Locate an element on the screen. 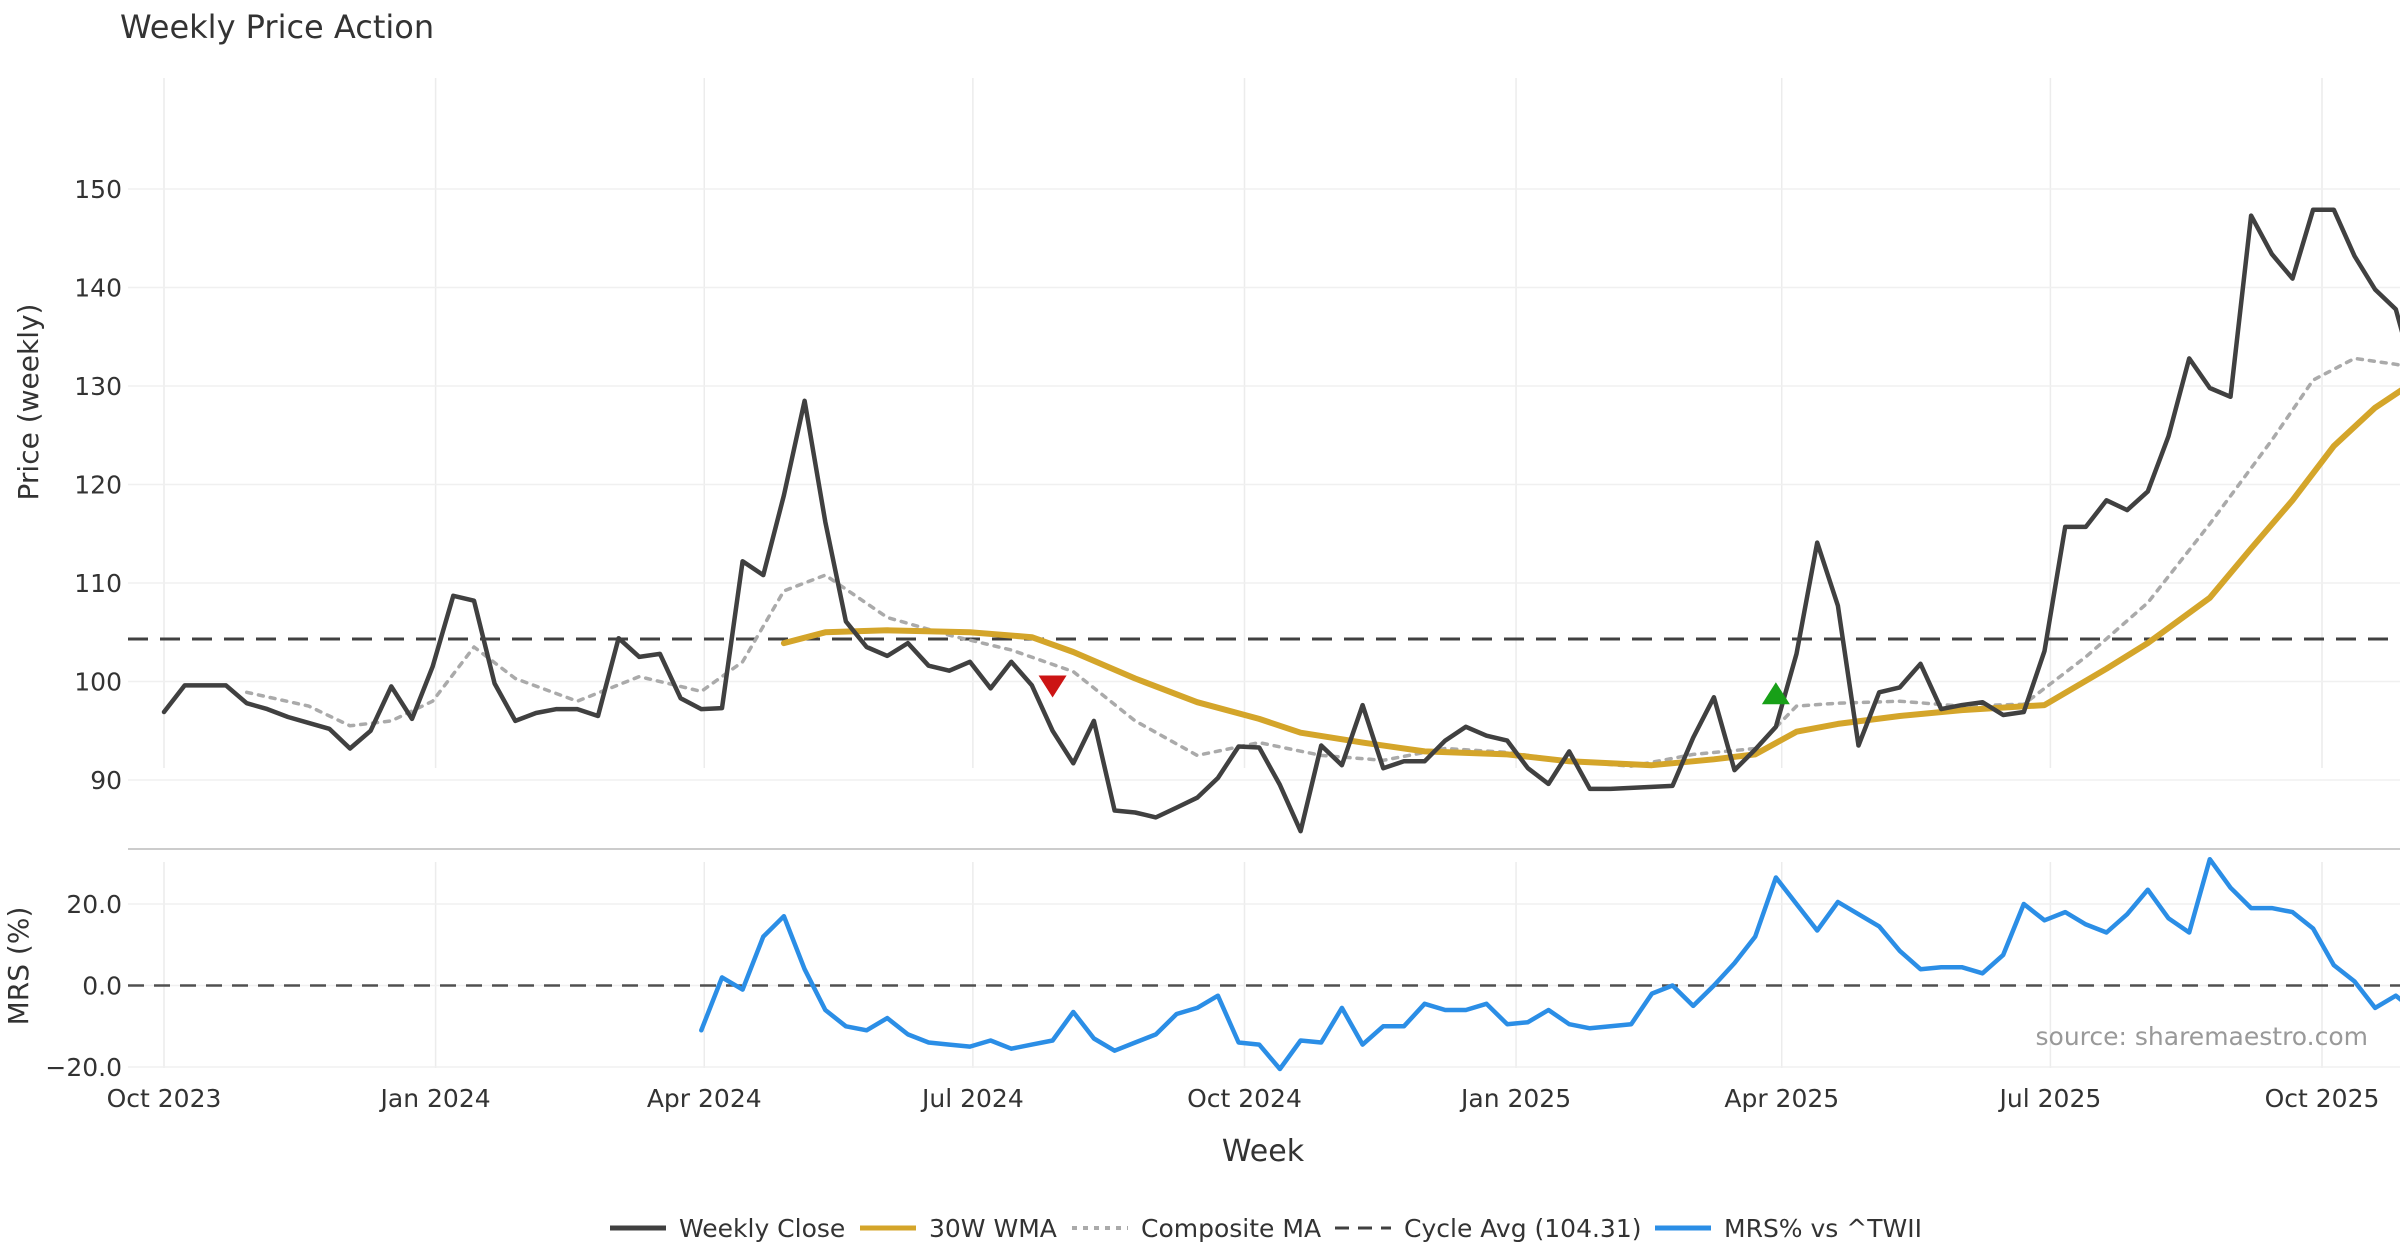 The width and height of the screenshot is (2400, 1260). mrs-series is located at coordinates (1549, 964).